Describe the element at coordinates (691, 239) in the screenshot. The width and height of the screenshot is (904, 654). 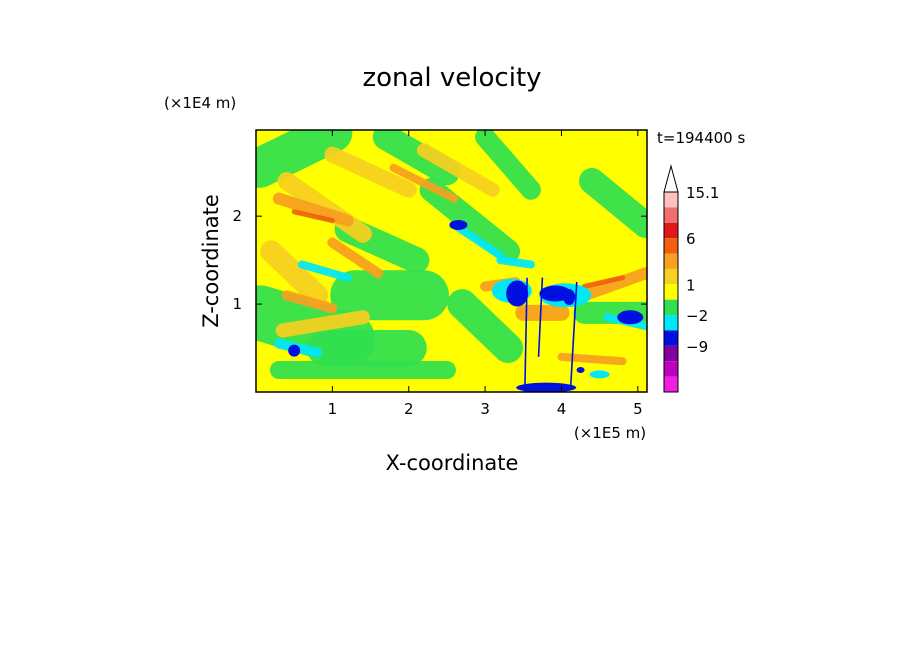
I see `colorbar-label: 6` at that location.